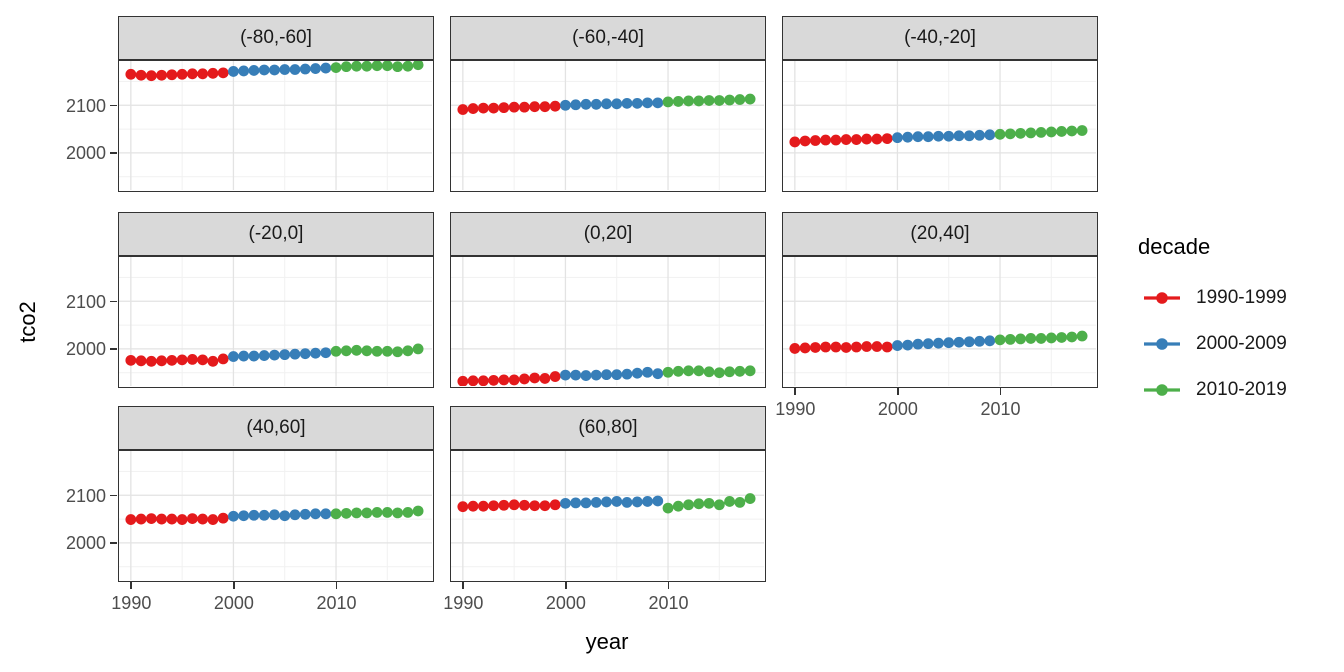 Image resolution: width=1344 pixels, height=672 pixels. I want to click on legend-title: decade, so click(1174, 246).